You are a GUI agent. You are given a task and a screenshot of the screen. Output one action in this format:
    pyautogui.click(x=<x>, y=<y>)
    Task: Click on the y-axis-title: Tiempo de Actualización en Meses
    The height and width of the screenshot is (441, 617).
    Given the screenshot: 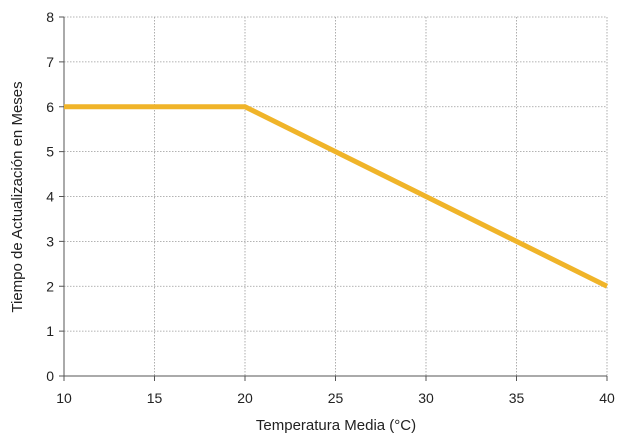 What is the action you would take?
    pyautogui.click(x=17, y=196)
    